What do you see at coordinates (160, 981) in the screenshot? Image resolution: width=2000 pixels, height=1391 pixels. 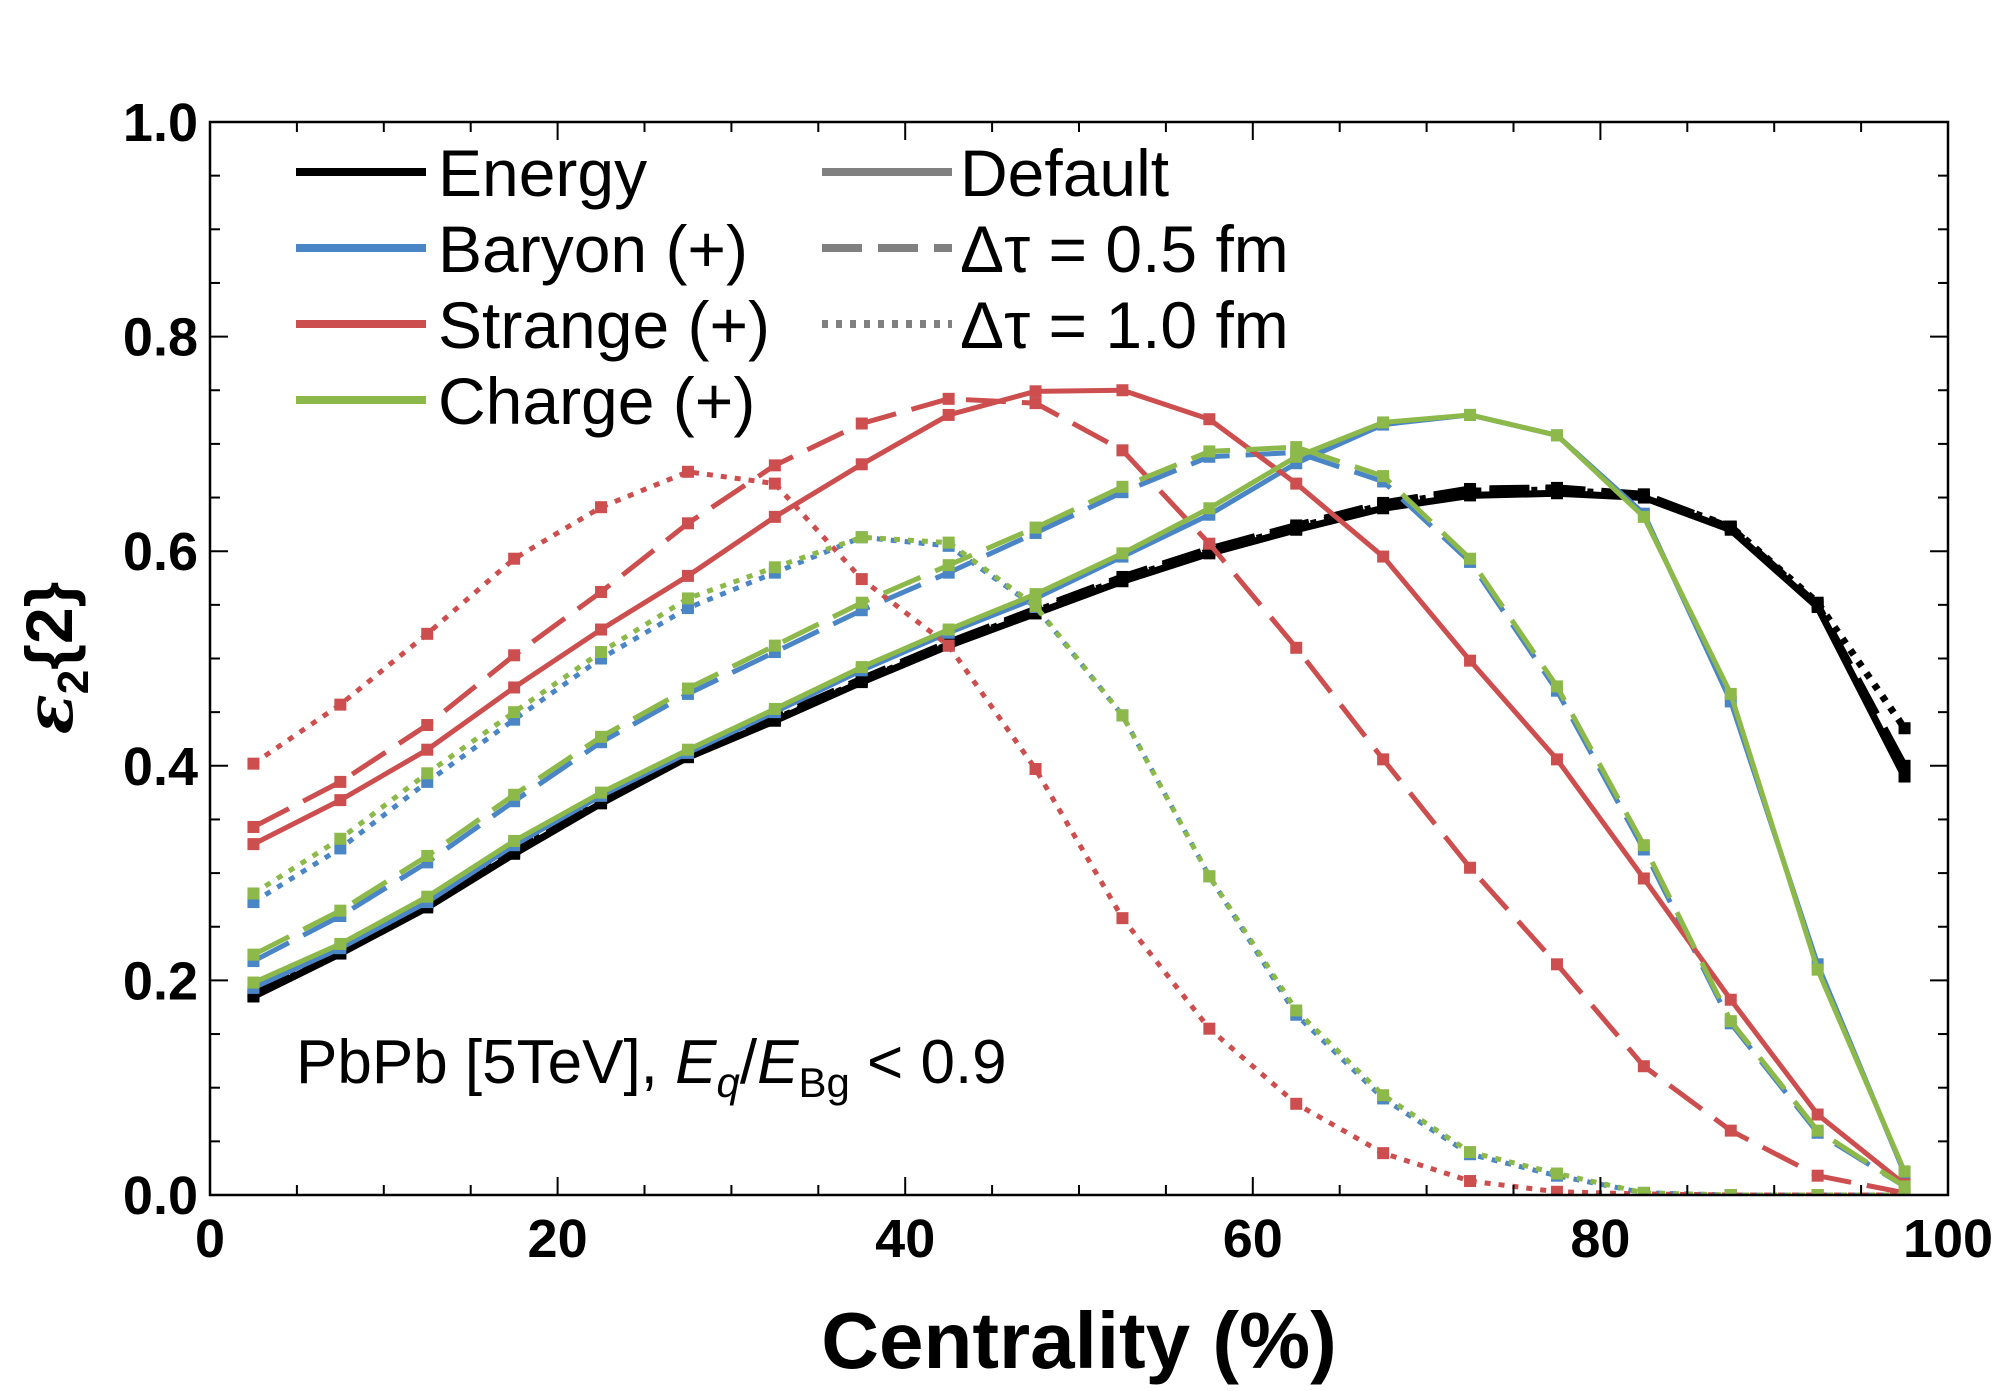 I see `y-tick-label: 0.2` at bounding box center [160, 981].